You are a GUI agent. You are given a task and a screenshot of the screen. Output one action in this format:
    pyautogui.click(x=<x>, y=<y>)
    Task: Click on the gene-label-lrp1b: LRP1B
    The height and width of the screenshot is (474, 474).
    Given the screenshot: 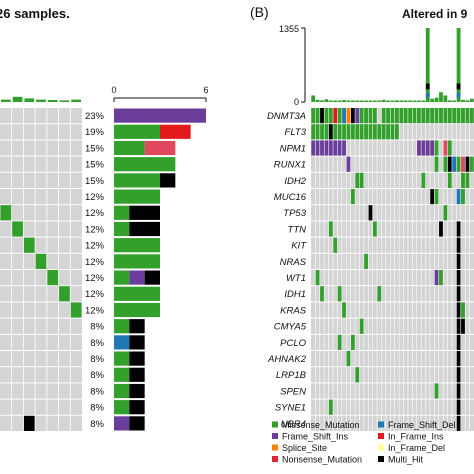 What is the action you would take?
    pyautogui.click(x=291, y=375)
    